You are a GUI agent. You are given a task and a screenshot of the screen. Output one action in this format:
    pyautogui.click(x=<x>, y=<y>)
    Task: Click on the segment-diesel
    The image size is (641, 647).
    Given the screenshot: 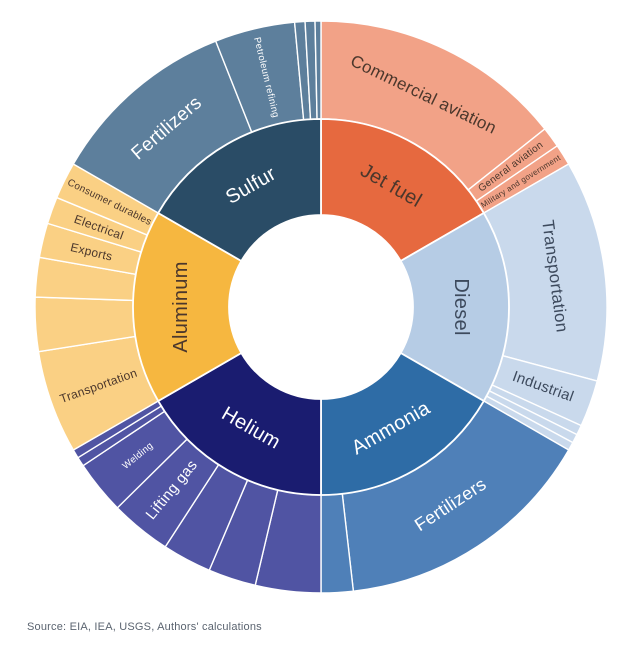 What is the action you would take?
    pyautogui.click(x=454, y=307)
    